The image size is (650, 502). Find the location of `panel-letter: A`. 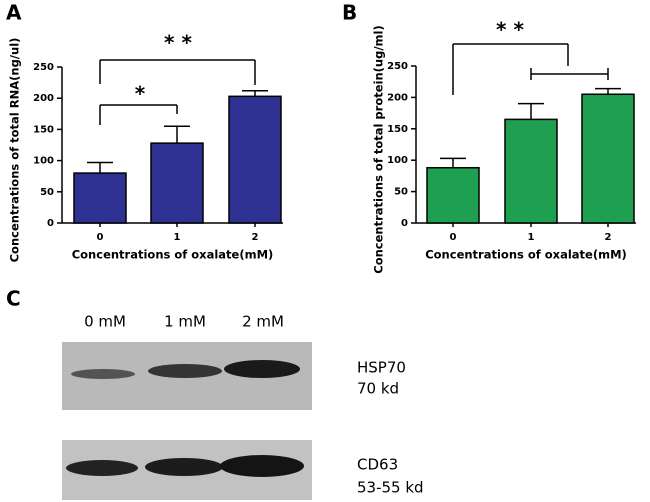

panel-letter: A is located at coordinates (14, 13).